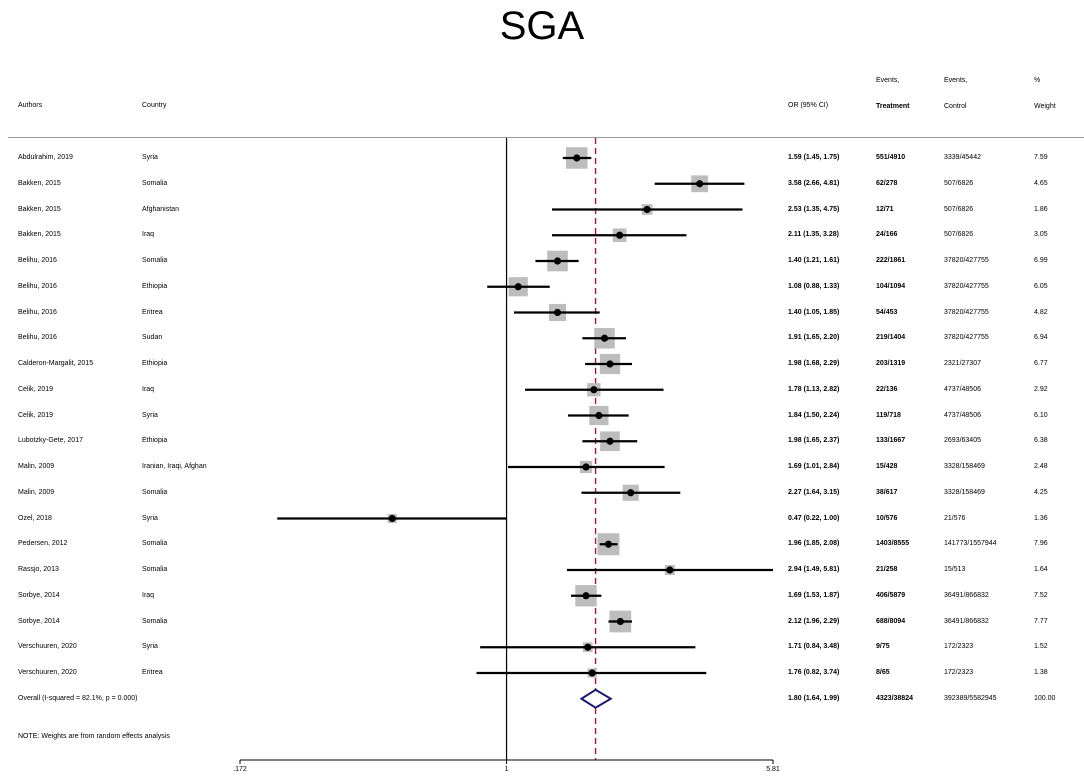 The image size is (1084, 779). Describe the element at coordinates (962, 389) in the screenshot. I see `study-events-control: 4737/48506` at that location.